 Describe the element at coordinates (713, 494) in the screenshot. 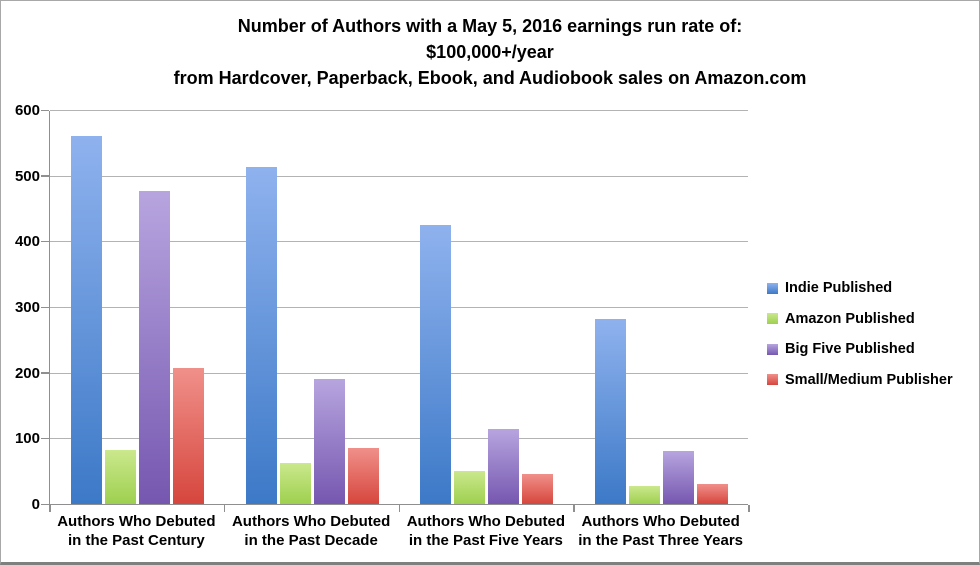

I see `bar-small-medium-publisher-cat4` at that location.